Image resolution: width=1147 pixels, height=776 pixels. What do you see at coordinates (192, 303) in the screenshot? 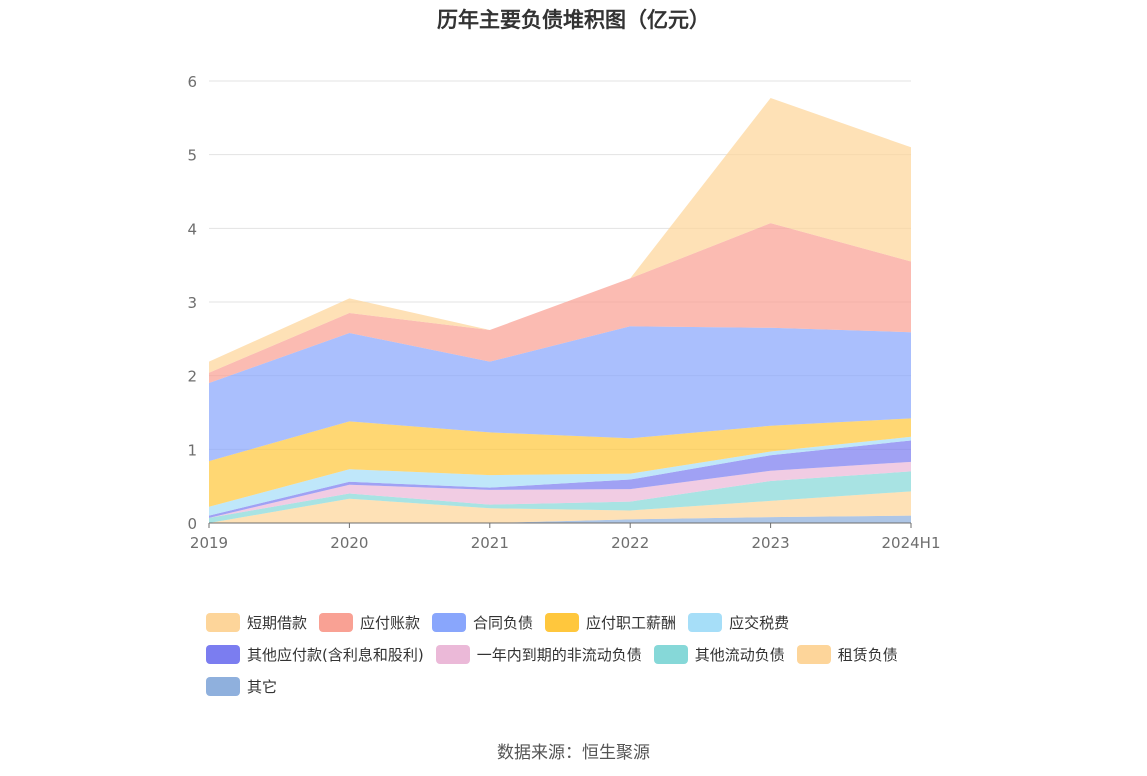
I see `y-tick-label: 3` at bounding box center [192, 303].